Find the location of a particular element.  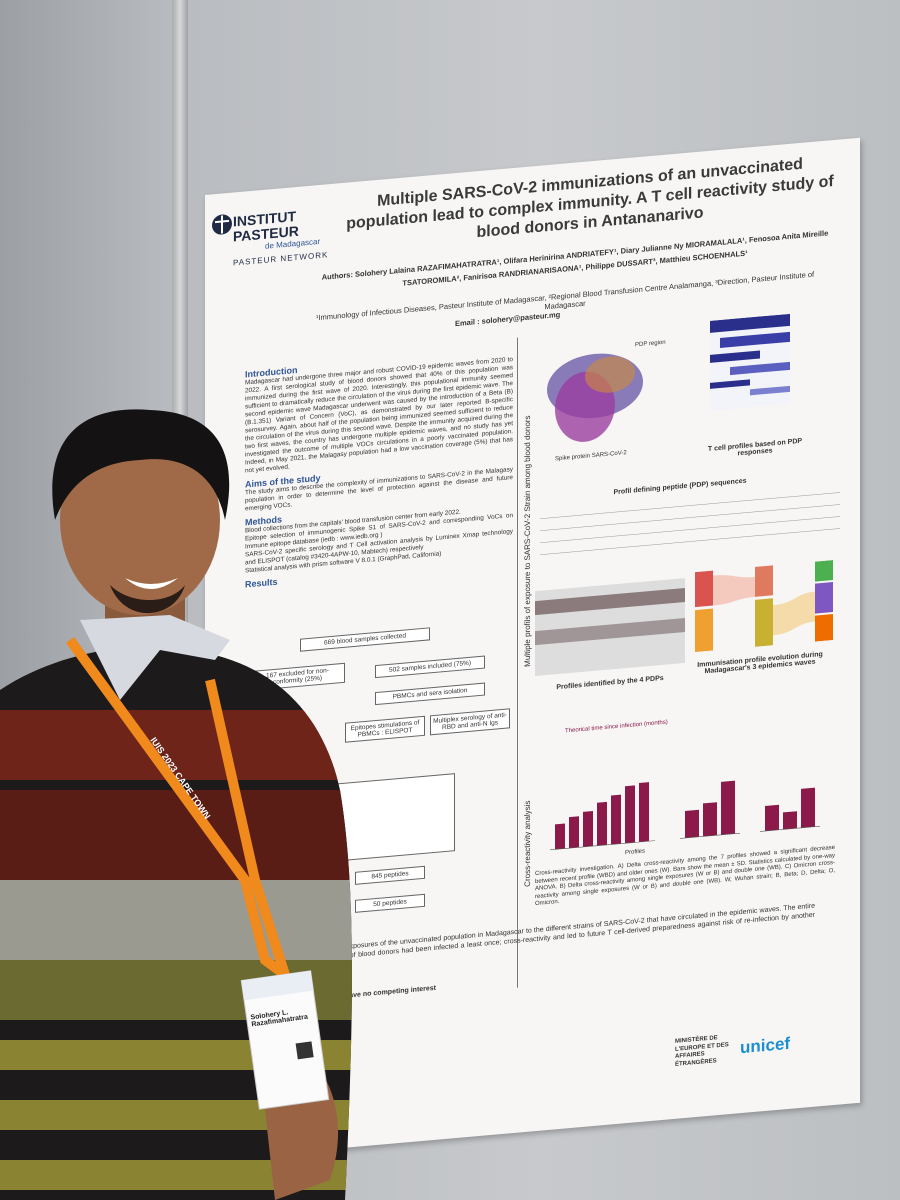

badge-qr is located at coordinates (304, 1050).